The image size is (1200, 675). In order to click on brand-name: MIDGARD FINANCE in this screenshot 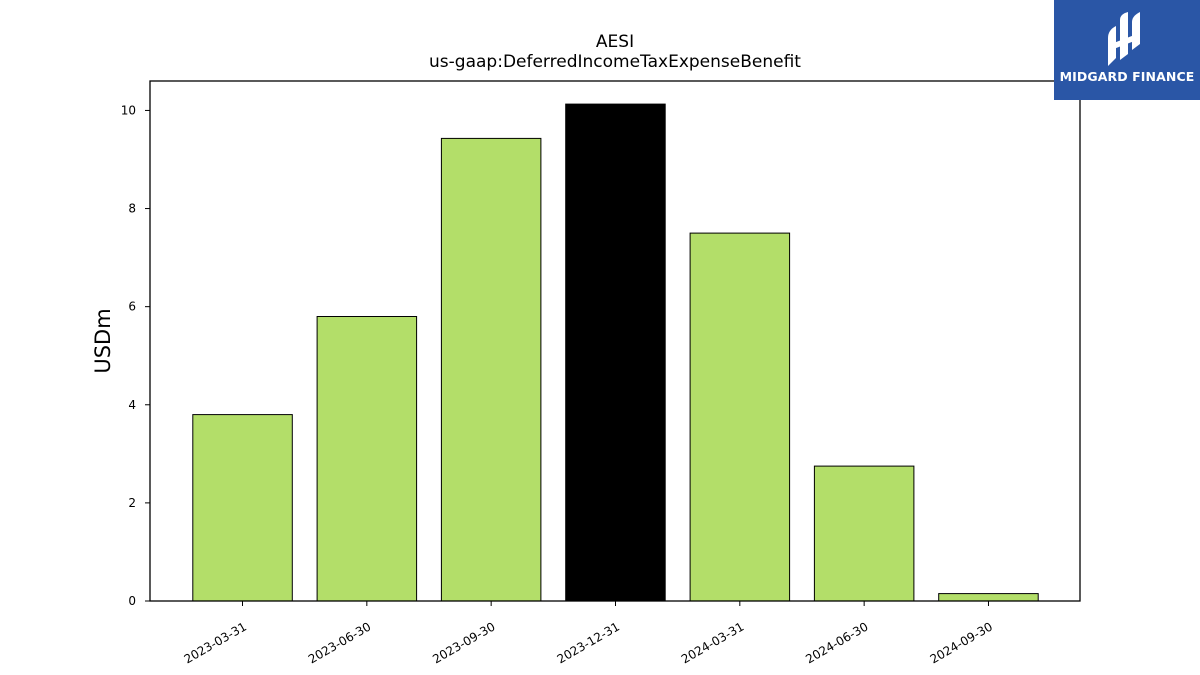, I will do `click(1127, 76)`.